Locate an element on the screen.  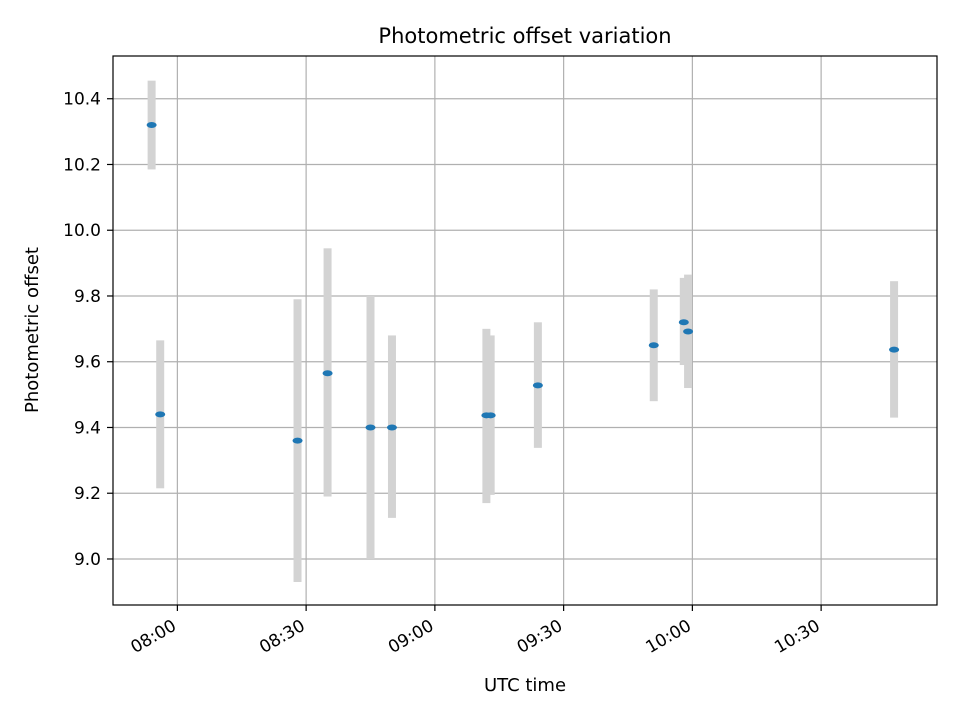
y-tick-label: 10.2 is located at coordinates (82, 165).